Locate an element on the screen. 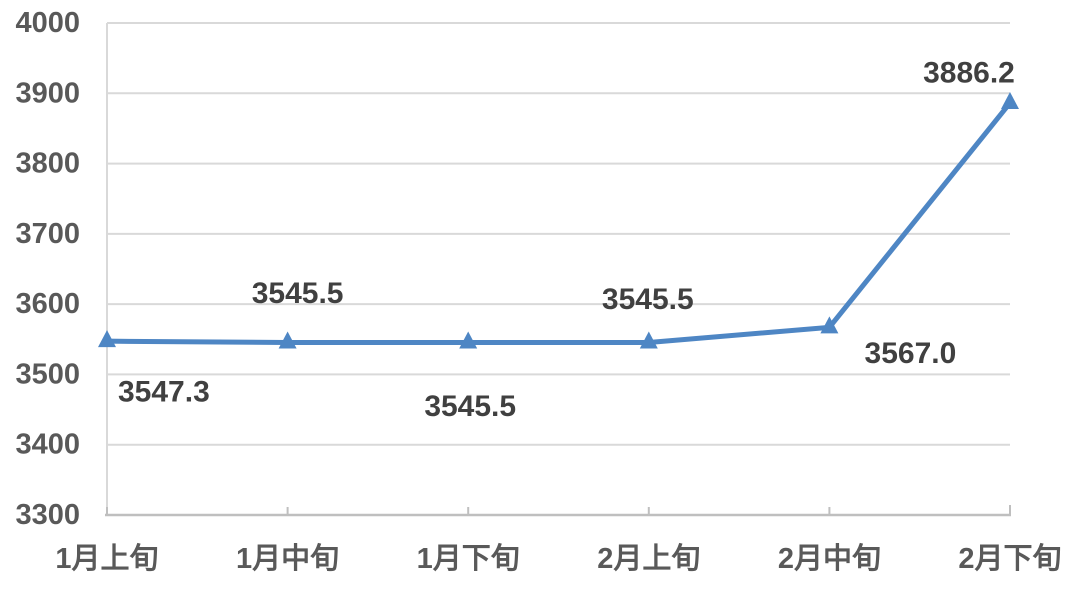  data-point-label: 3547.3 is located at coordinates (164, 392).